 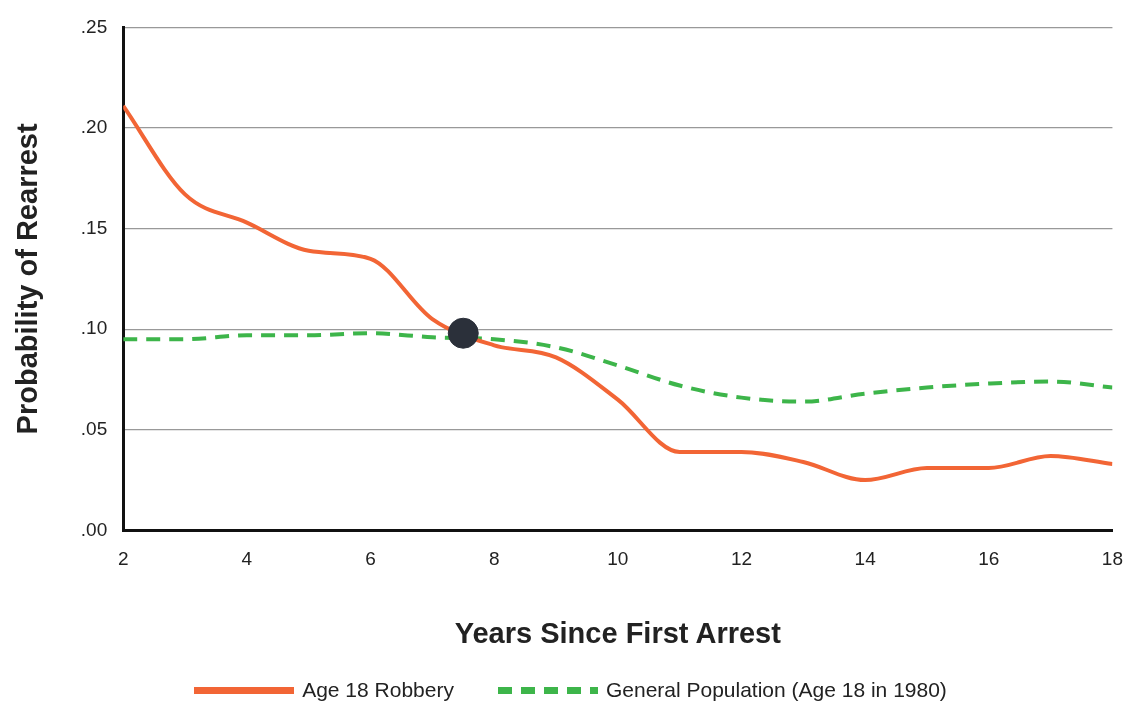 What do you see at coordinates (865, 559) in the screenshot?
I see `x-tick-label: 14` at bounding box center [865, 559].